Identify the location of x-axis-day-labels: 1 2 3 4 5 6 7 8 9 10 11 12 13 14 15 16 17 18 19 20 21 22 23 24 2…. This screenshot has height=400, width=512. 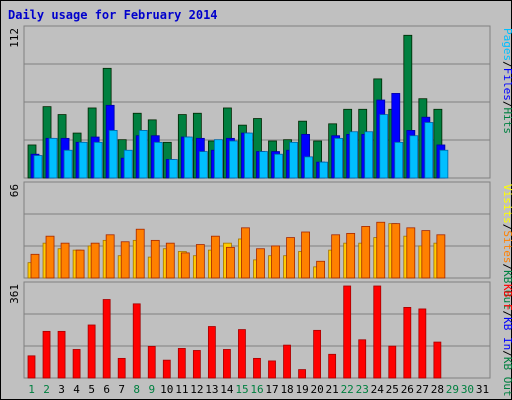
(258, 389).